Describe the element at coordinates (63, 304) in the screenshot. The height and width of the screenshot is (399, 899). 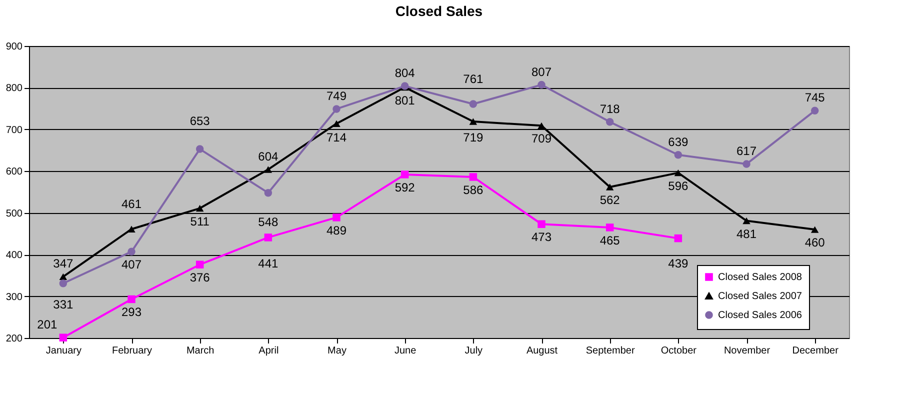
I see `data-label: 331` at that location.